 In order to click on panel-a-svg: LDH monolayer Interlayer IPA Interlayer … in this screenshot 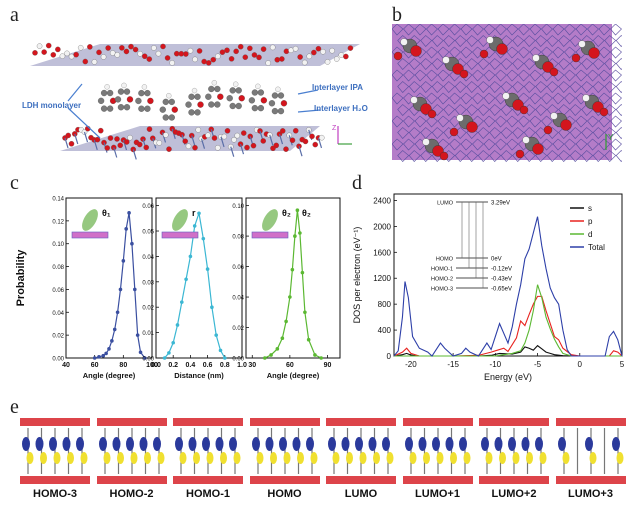, I will do `click(195, 101)`.